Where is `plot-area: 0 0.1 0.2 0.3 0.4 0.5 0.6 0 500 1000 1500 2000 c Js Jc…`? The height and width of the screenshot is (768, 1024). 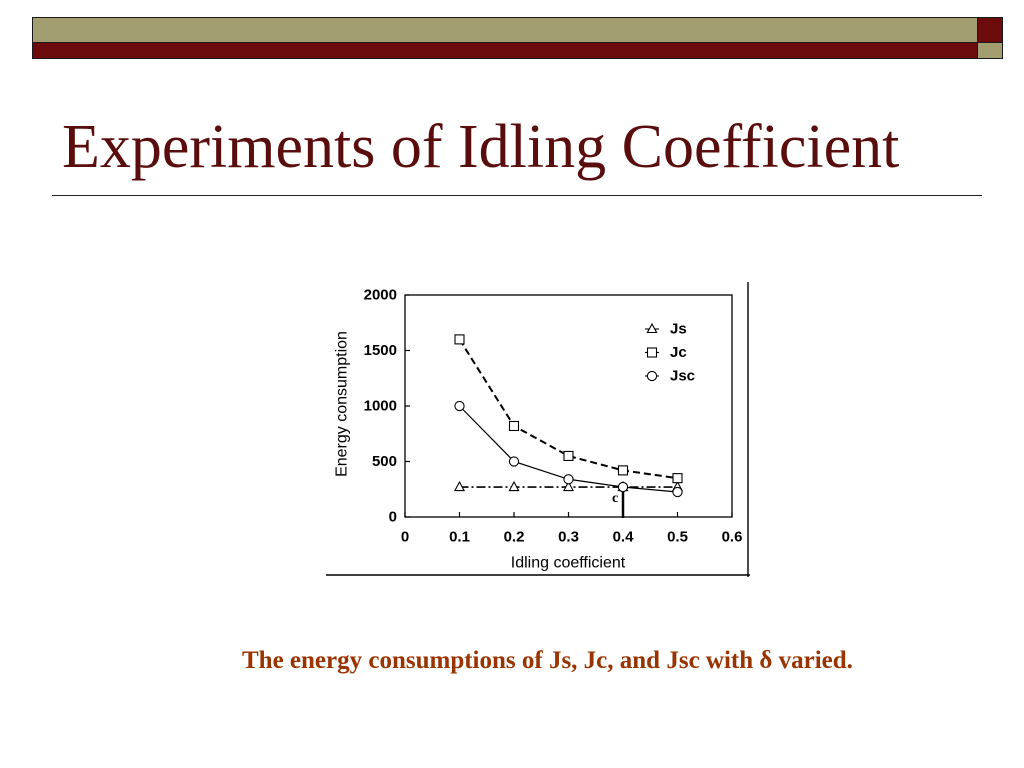 plot-area: 0 0.1 0.2 0.3 0.4 0.5 0.6 0 500 1000 1500 2000 c Js Jc… is located at coordinates (553, 416).